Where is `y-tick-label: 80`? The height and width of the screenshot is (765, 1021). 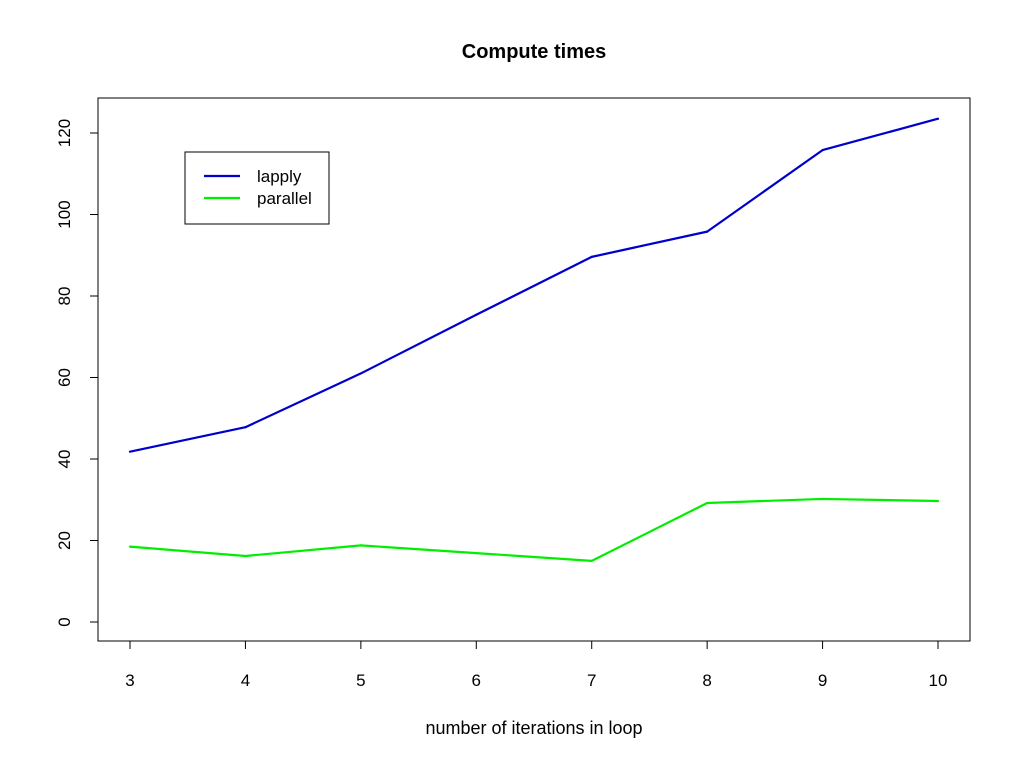
y-tick-label: 80 is located at coordinates (64, 296).